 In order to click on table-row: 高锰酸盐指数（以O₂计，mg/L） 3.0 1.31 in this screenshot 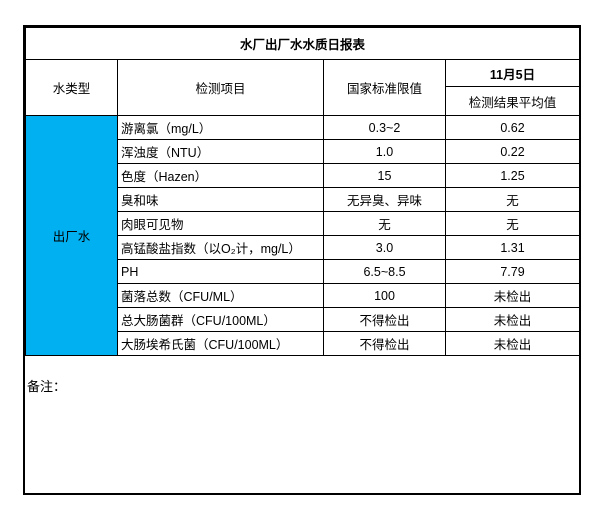, I will do `click(303, 247)`.